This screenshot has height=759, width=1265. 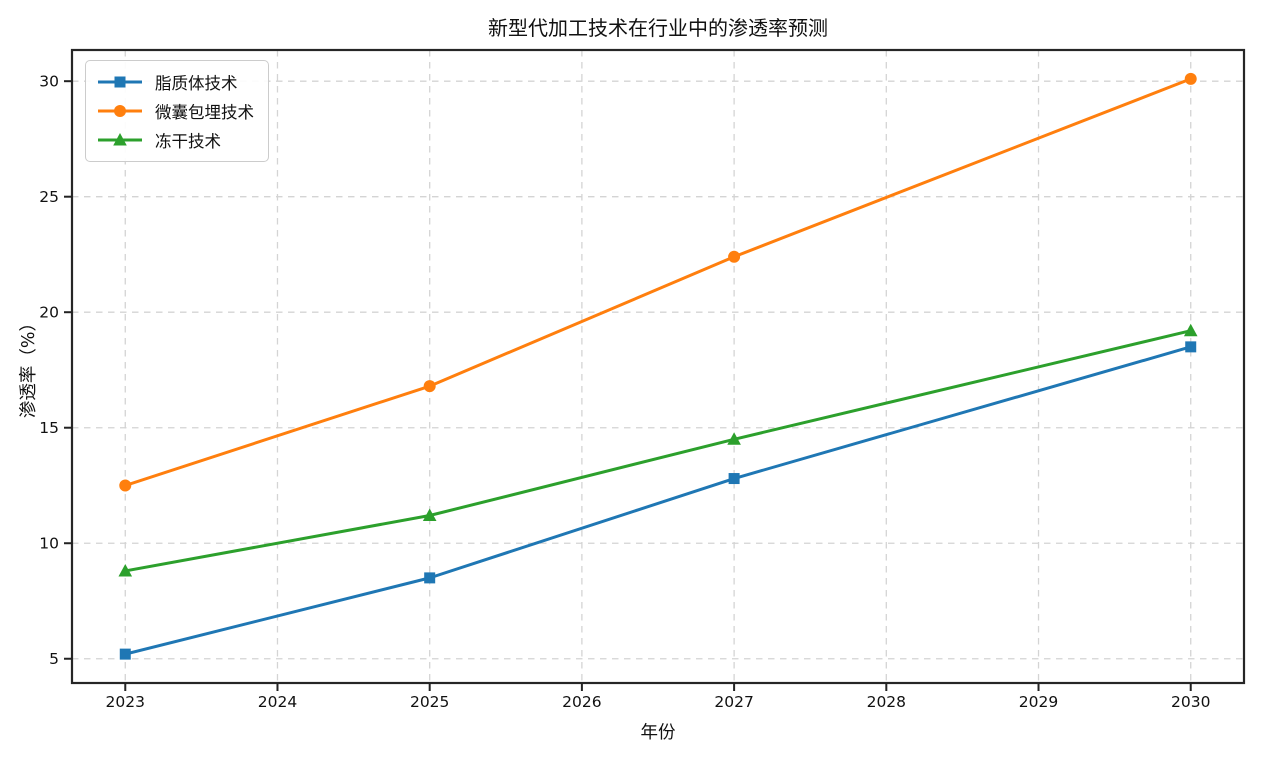 I want to click on legend-item-label: 冻干技术, so click(x=188, y=141).